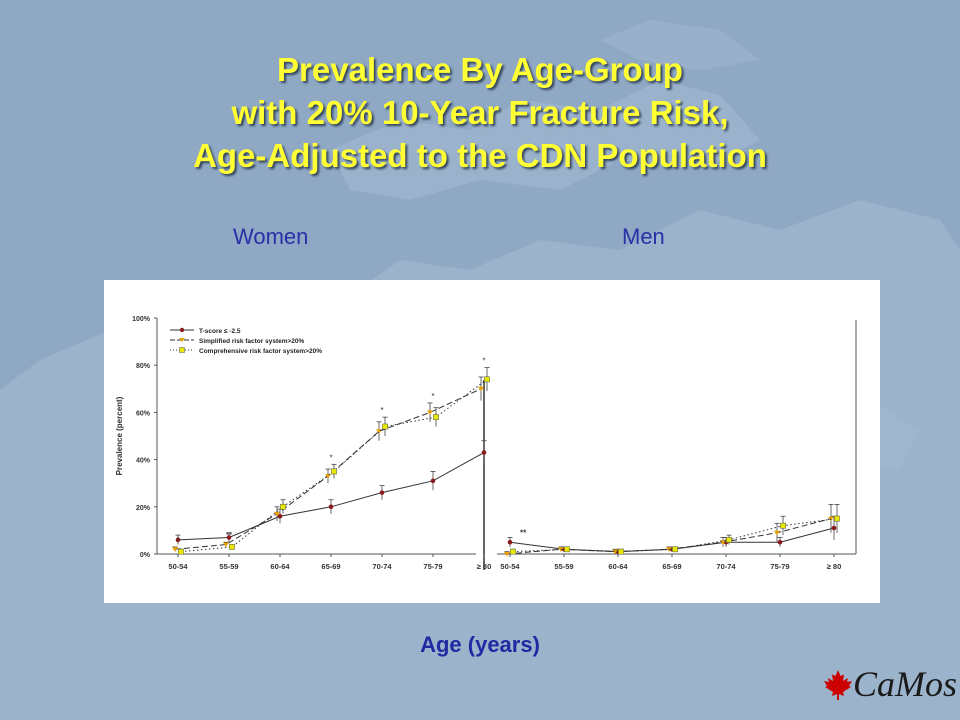 This screenshot has width=960, height=720. I want to click on legend-label-comprehensive: Comprehensive risk factor system>20%, so click(260, 351).